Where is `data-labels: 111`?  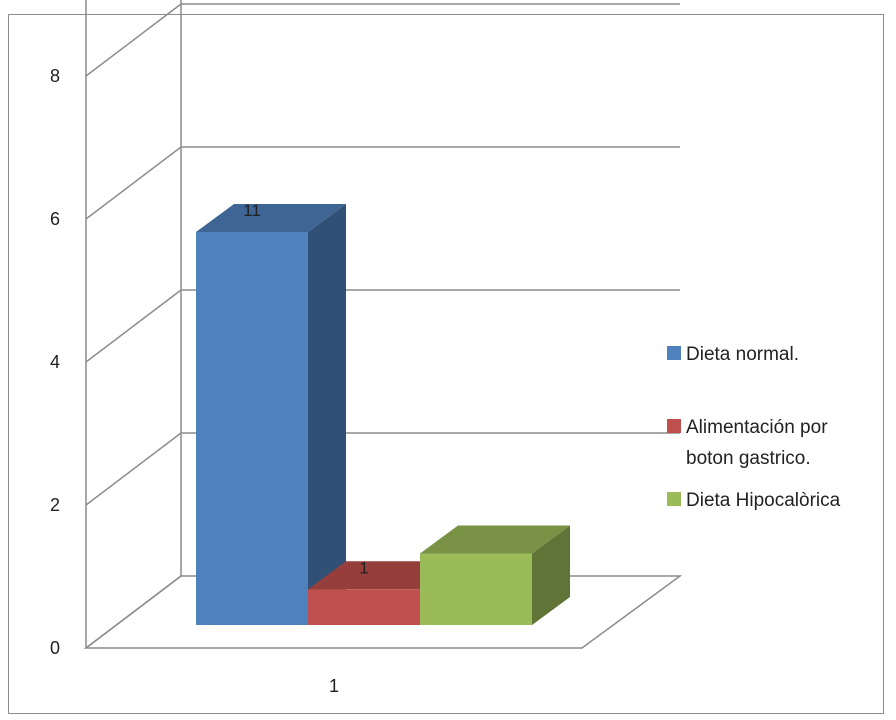
data-labels: 111 is located at coordinates (306, 389).